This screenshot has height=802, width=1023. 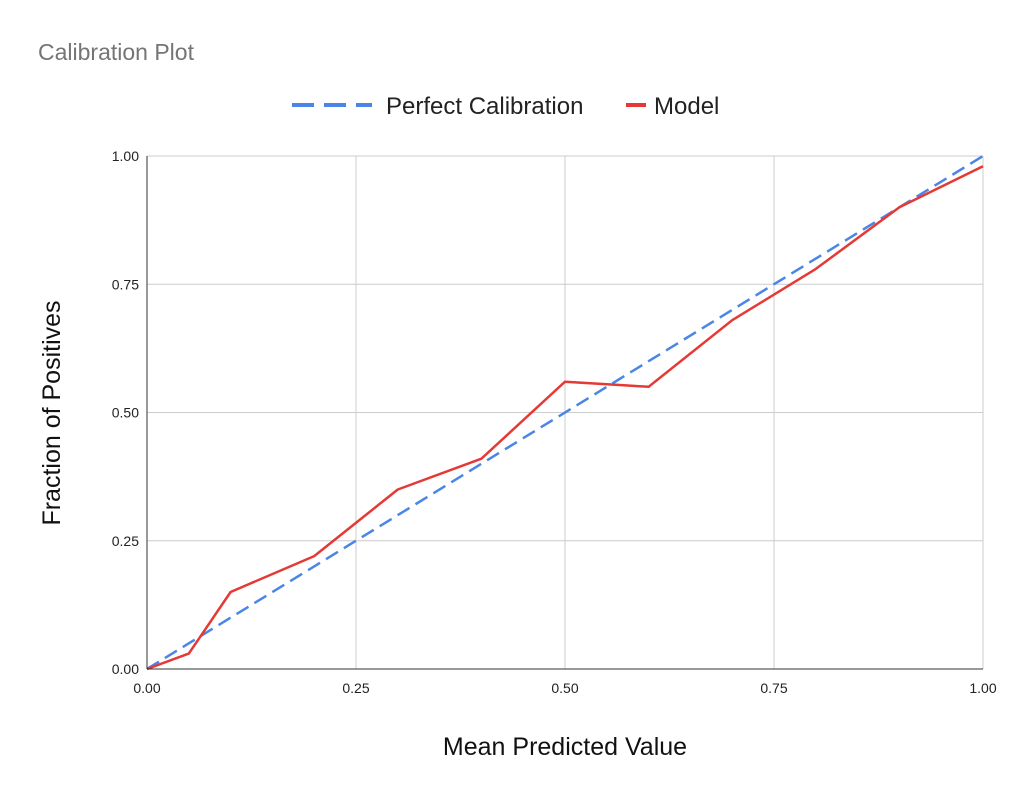 What do you see at coordinates (146, 688) in the screenshot?
I see `x-tick-label: 0.00` at bounding box center [146, 688].